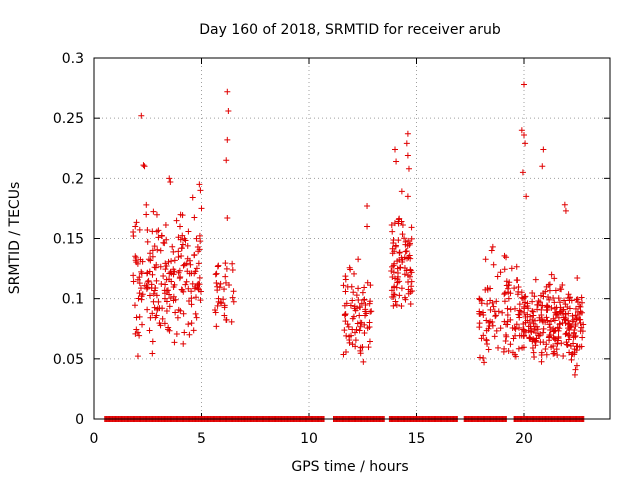 The height and width of the screenshot is (480, 640). Describe the element at coordinates (73, 179) in the screenshot. I see `y-tick-label: 0.2` at that location.